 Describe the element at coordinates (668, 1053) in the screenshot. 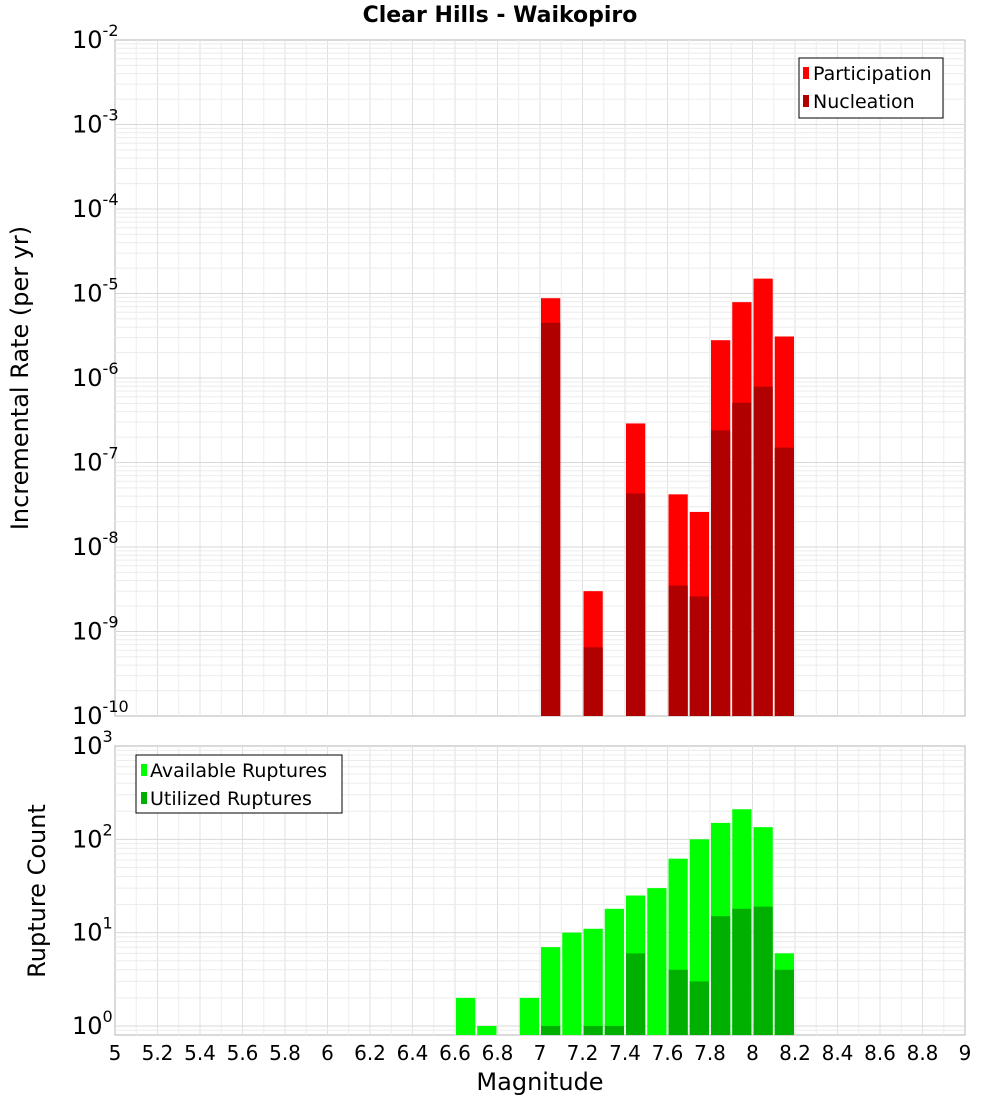

I see `x-tick-label: 7.6` at that location.